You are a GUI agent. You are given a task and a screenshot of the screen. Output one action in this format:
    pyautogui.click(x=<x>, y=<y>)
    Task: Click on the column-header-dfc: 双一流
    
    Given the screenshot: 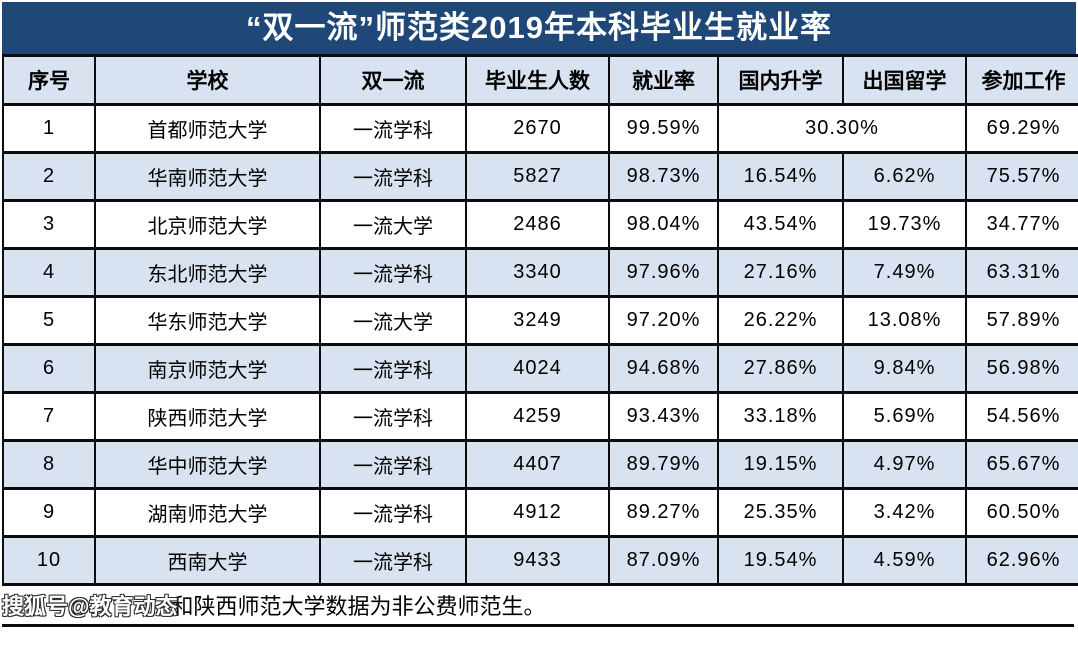 What is the action you would take?
    pyautogui.click(x=393, y=80)
    